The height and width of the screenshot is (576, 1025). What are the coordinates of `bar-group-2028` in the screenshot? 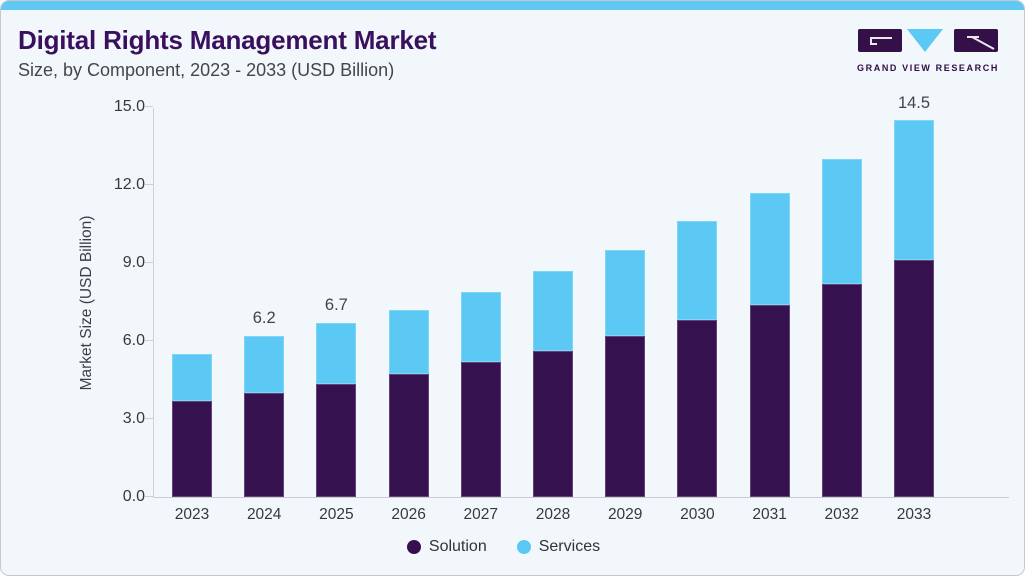 It's located at (553, 383).